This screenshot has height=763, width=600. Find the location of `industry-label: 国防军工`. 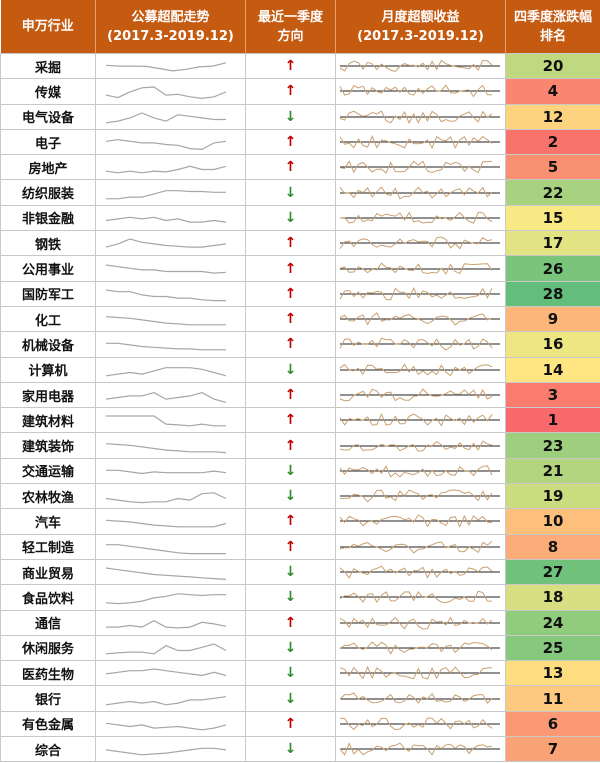

industry-label: 国防军工 is located at coordinates (47, 296).